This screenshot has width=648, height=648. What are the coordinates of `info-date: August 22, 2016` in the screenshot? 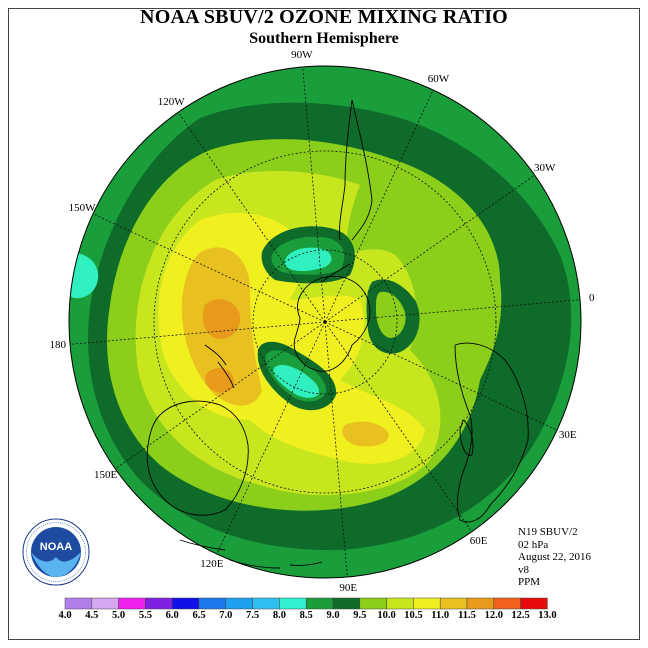 It's located at (555, 557).